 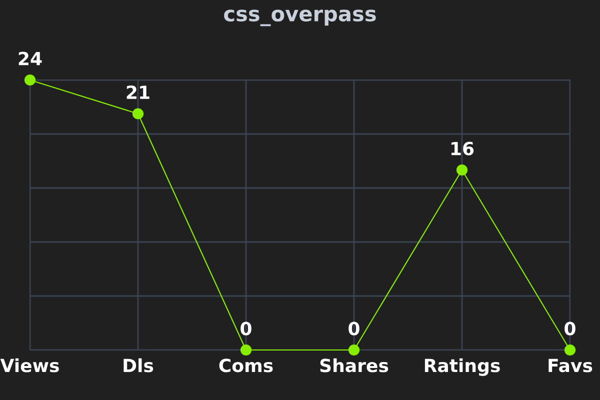 I want to click on x-tick-label: Views, so click(x=29, y=365).